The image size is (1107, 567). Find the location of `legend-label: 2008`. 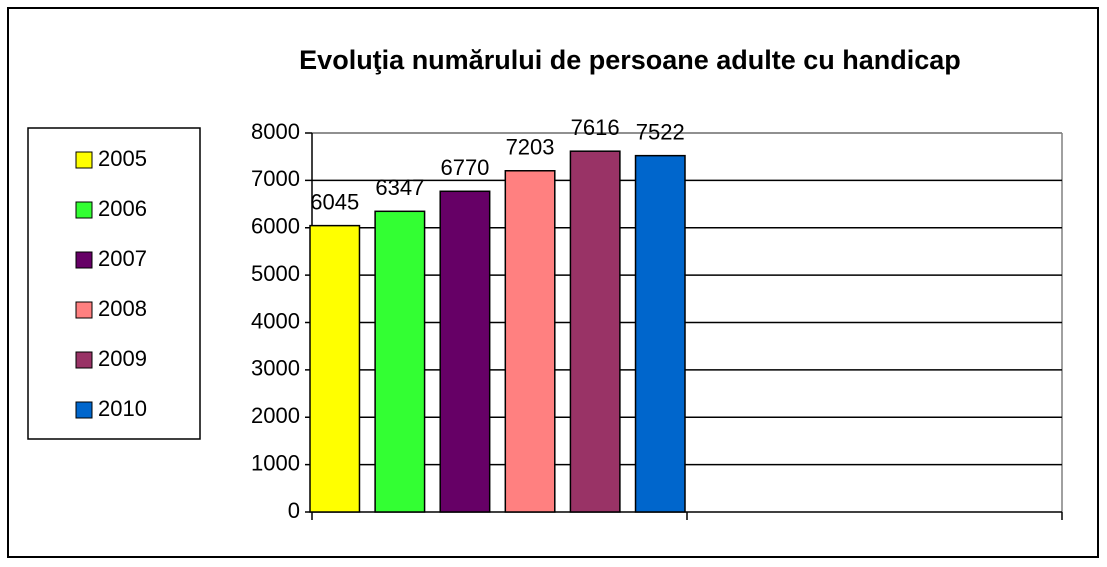

legend-label: 2008 is located at coordinates (122, 308).